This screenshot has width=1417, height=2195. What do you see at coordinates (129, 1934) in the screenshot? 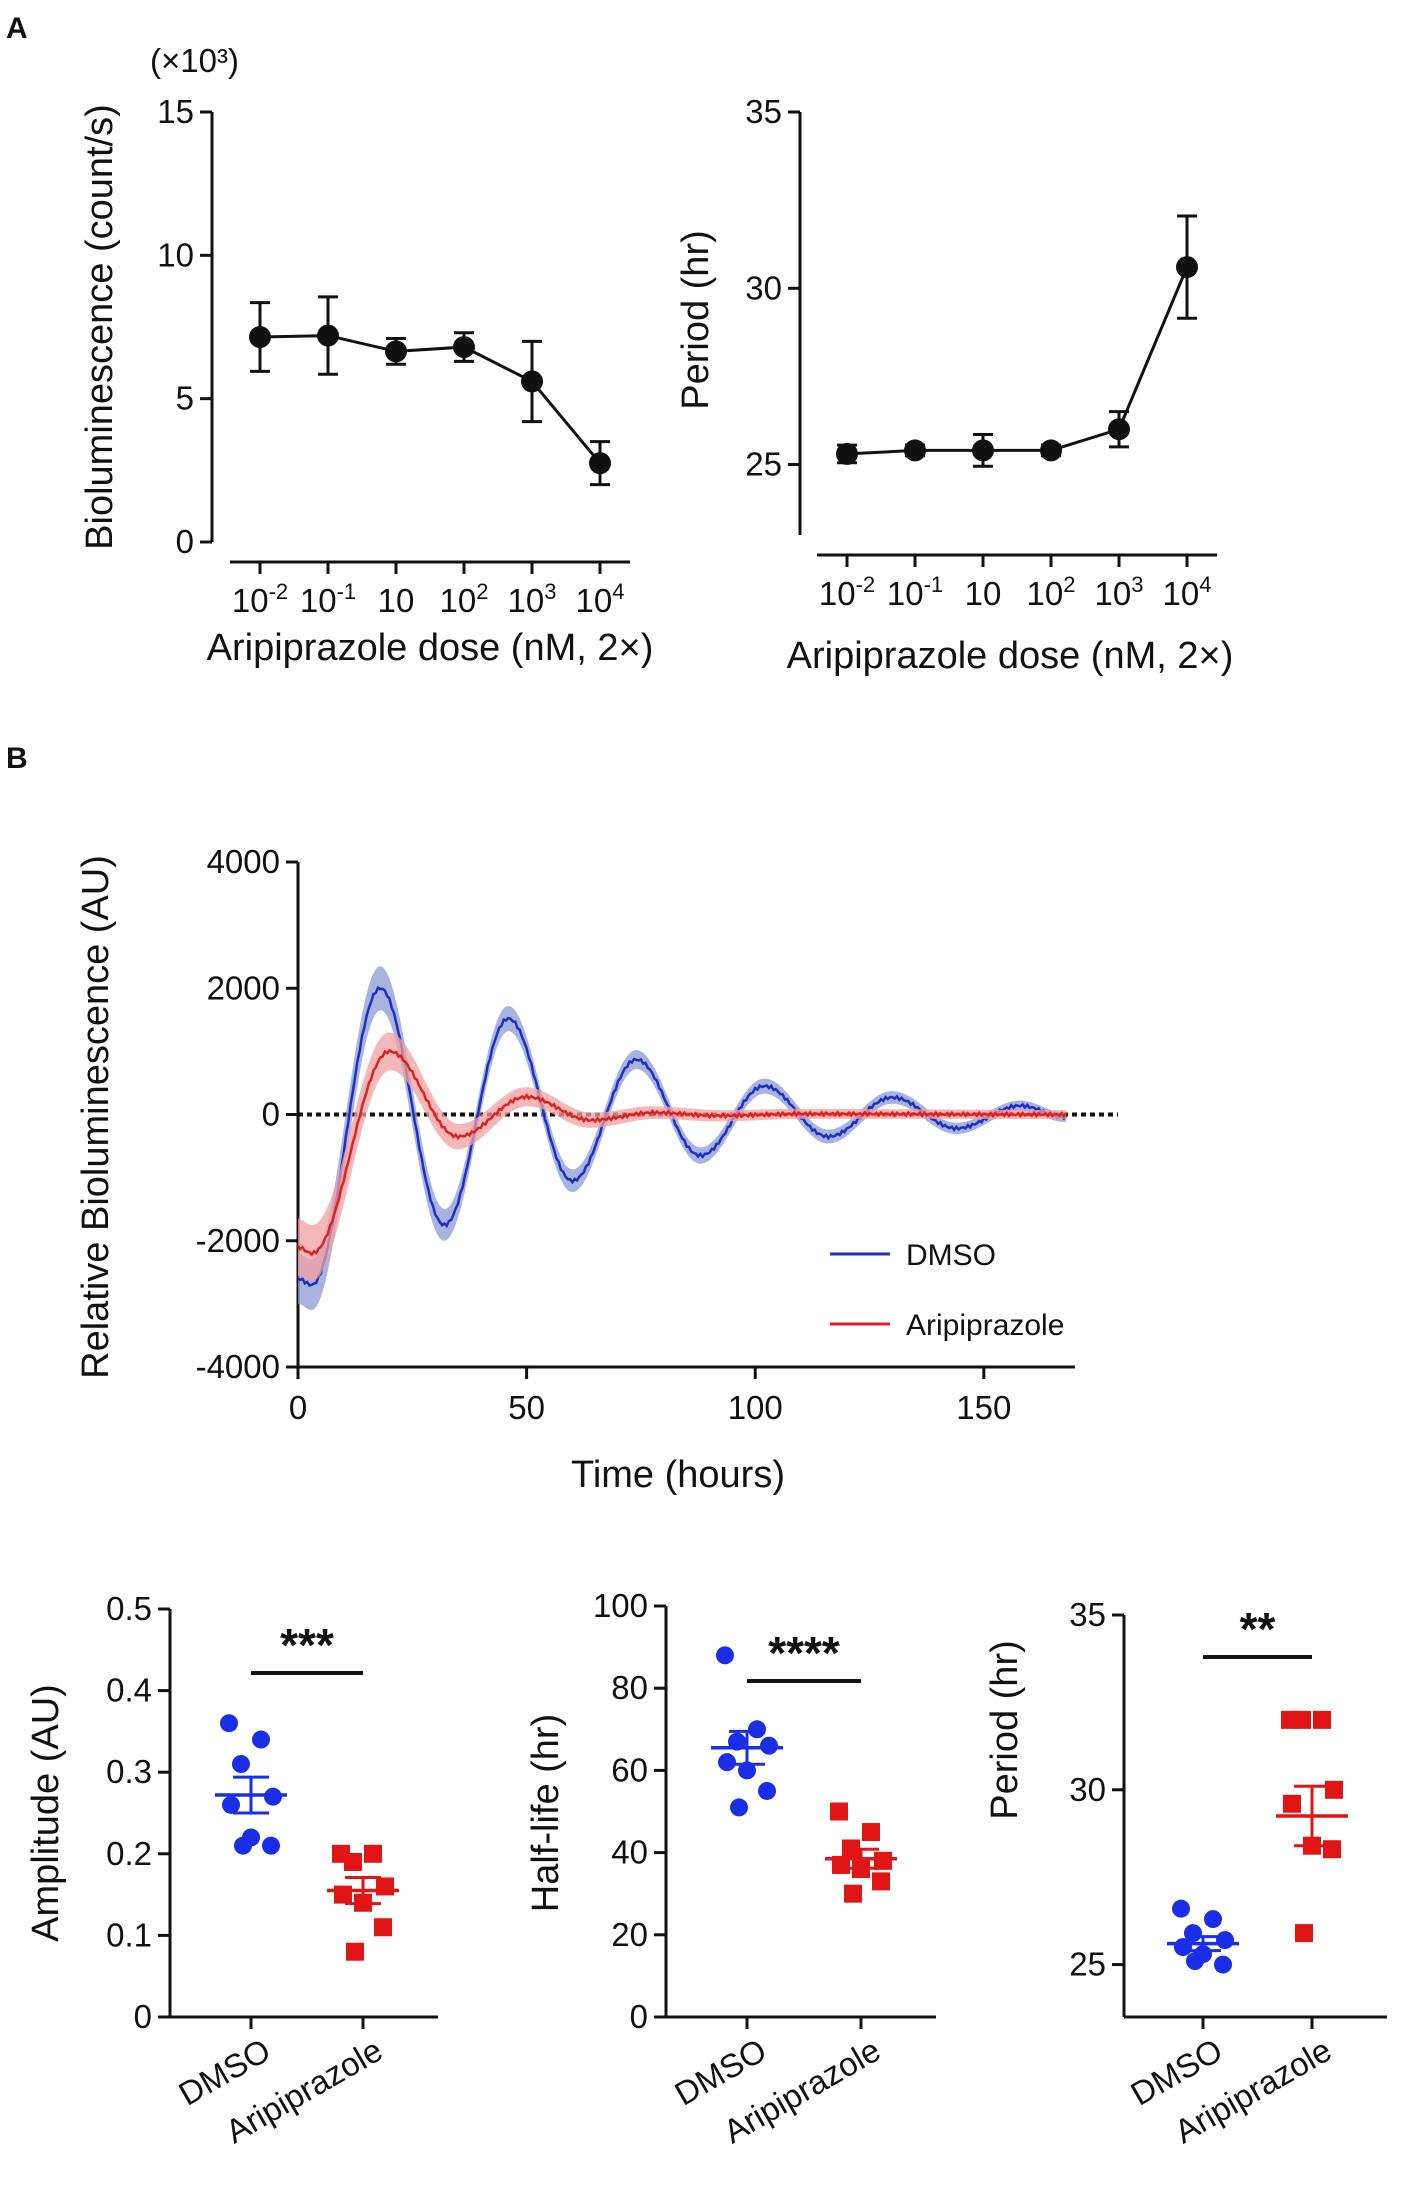
I see `y-tick-label: 0.1` at bounding box center [129, 1934].